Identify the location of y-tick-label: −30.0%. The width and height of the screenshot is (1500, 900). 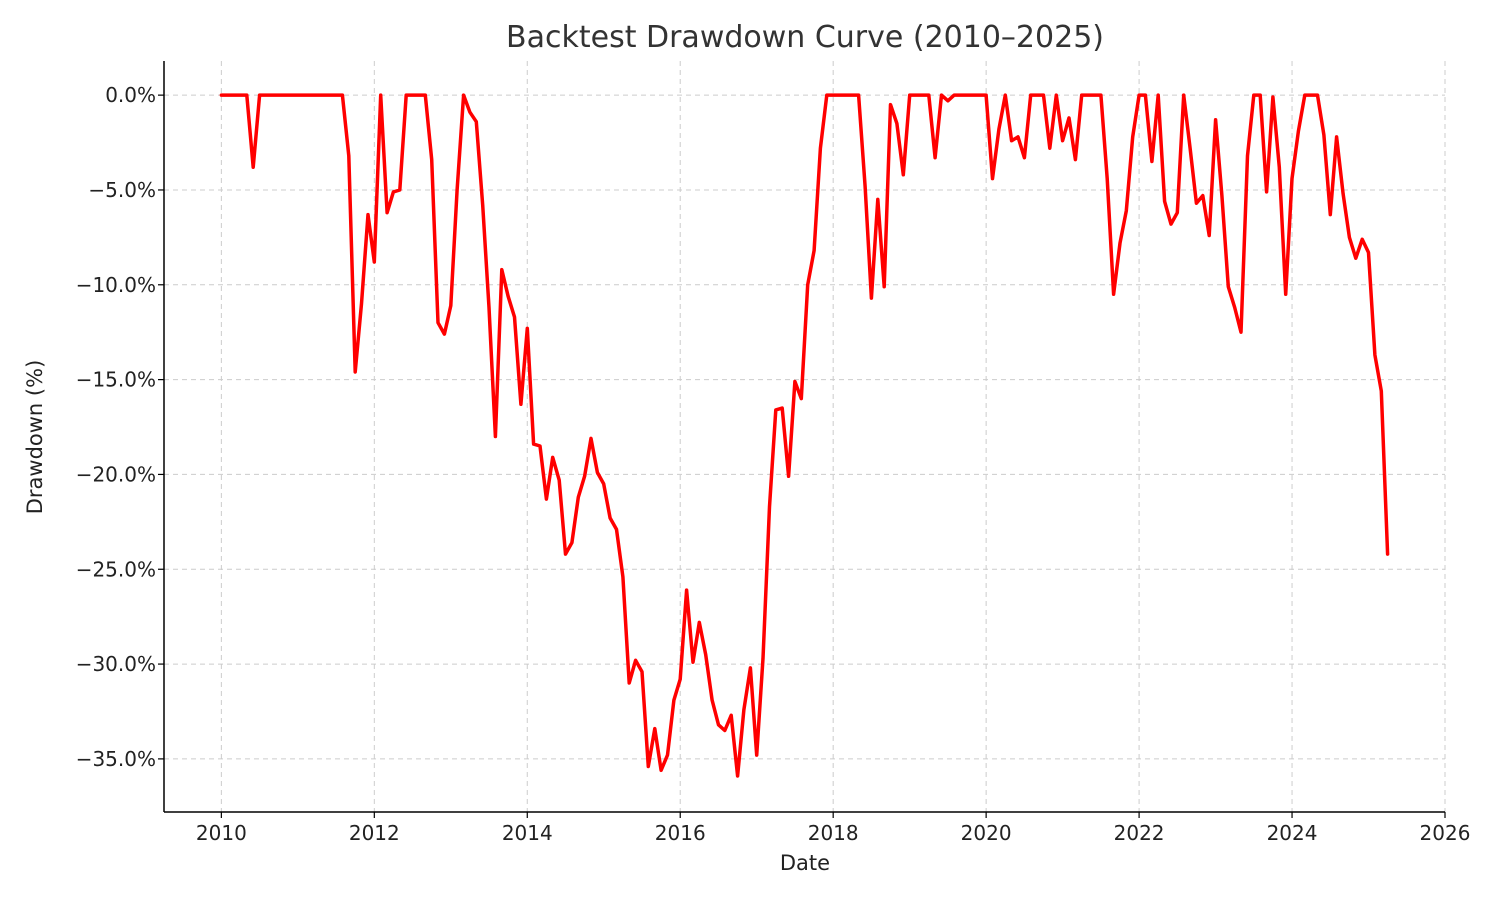
(116, 664).